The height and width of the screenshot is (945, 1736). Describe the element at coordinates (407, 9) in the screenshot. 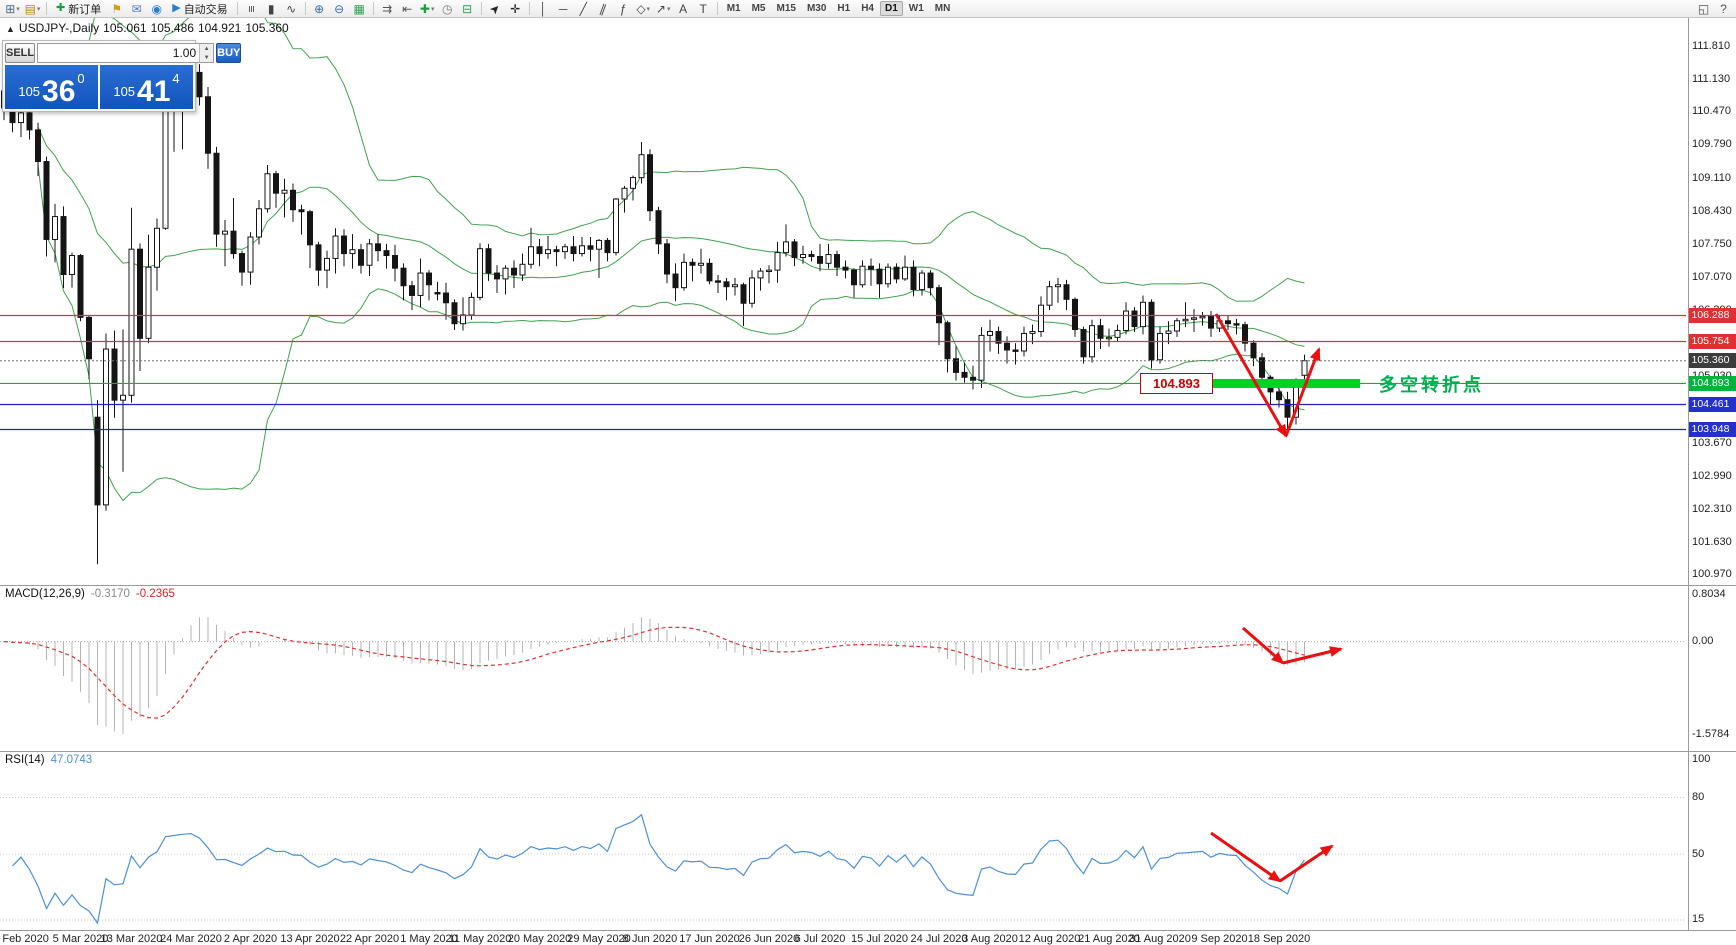

I see `chart-shift-icon: ⇤` at that location.